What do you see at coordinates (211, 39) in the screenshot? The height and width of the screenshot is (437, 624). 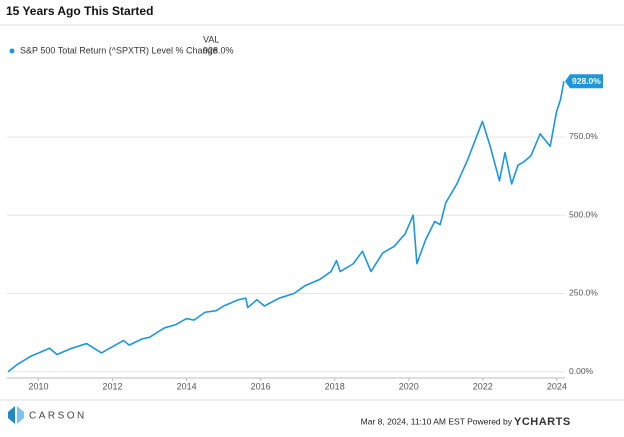 I see `legend-header: VAL` at bounding box center [211, 39].